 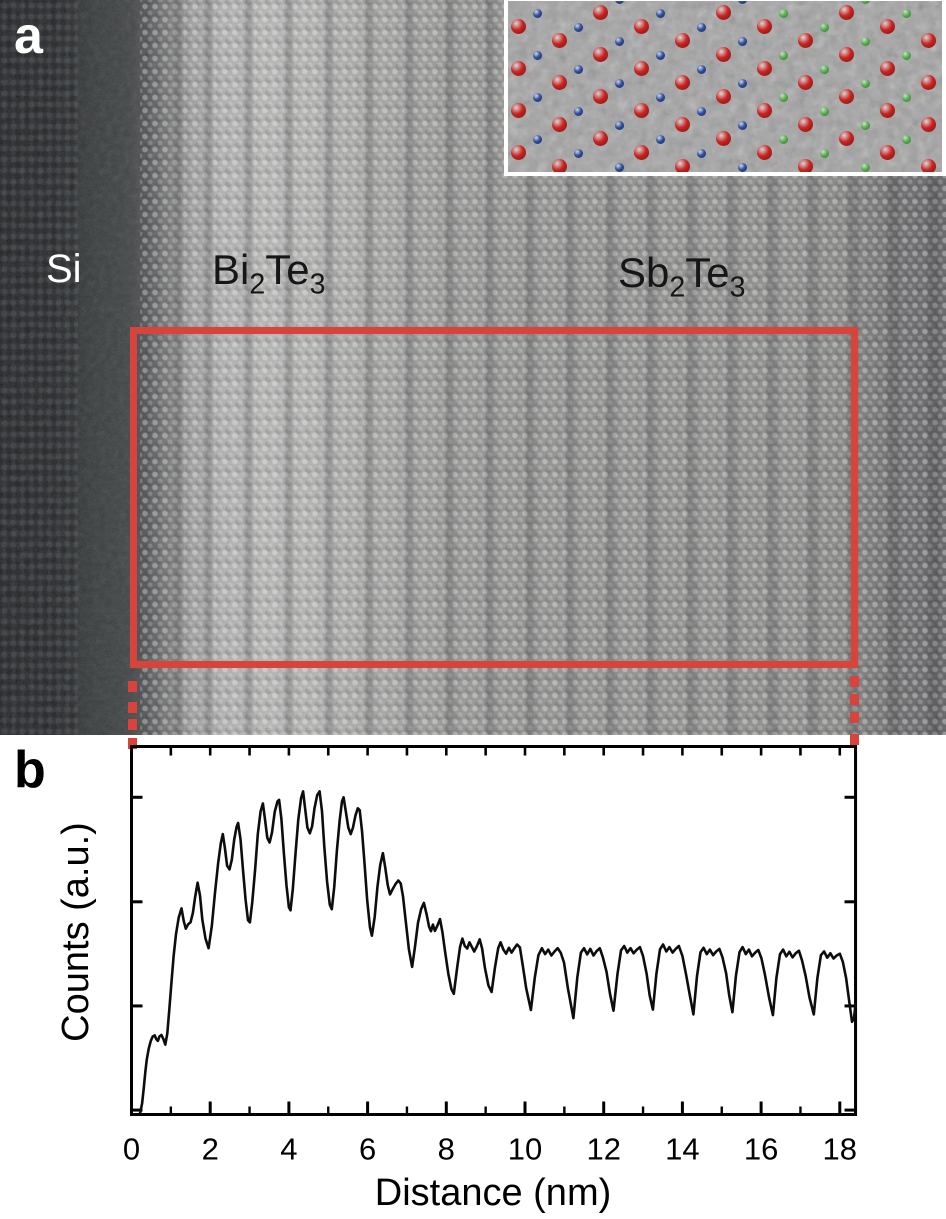 What do you see at coordinates (761, 1149) in the screenshot?
I see `x-tick-label: 16` at bounding box center [761, 1149].